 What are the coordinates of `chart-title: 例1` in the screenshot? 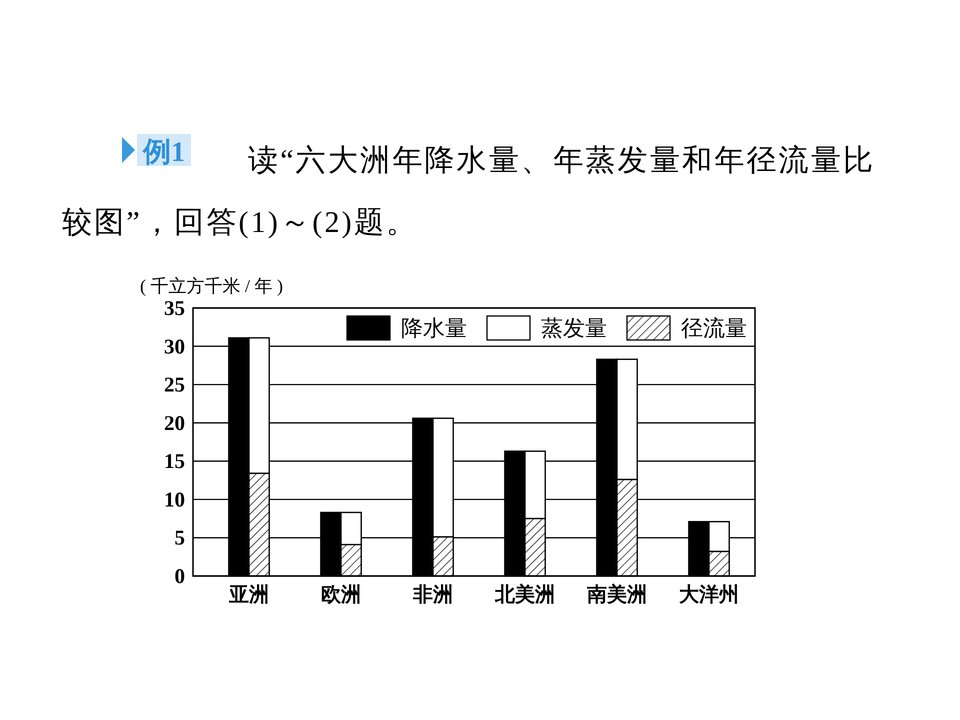 It's located at (163, 152).